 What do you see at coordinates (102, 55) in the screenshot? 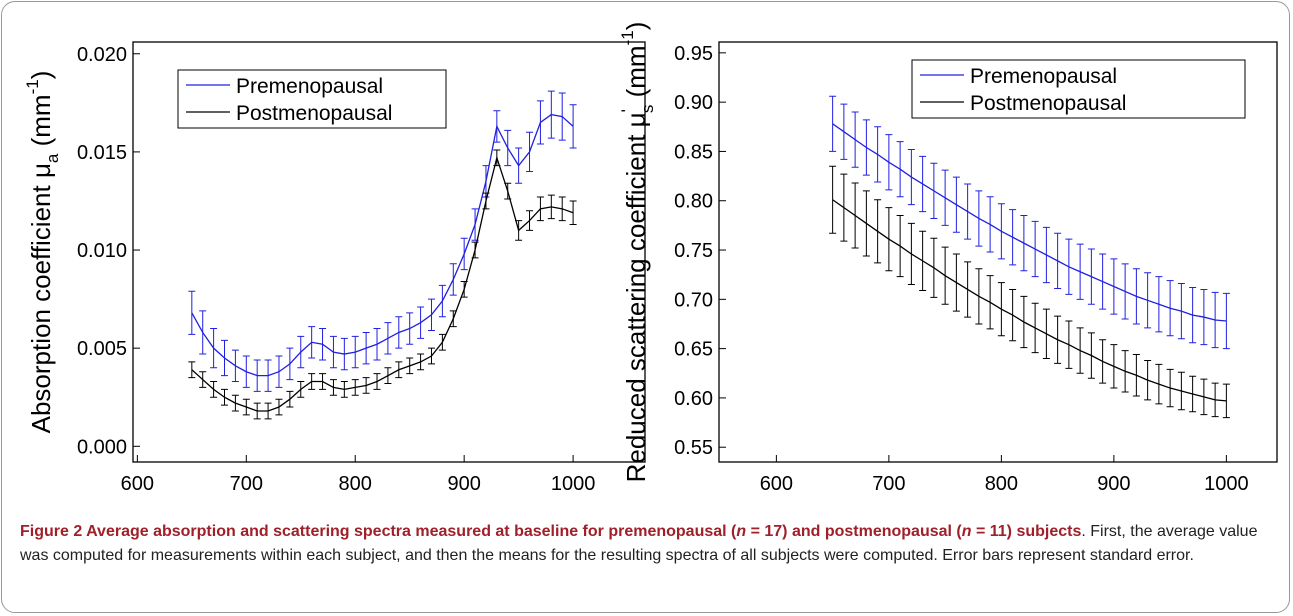
I see `y-tick-label: 0.020` at bounding box center [102, 55].